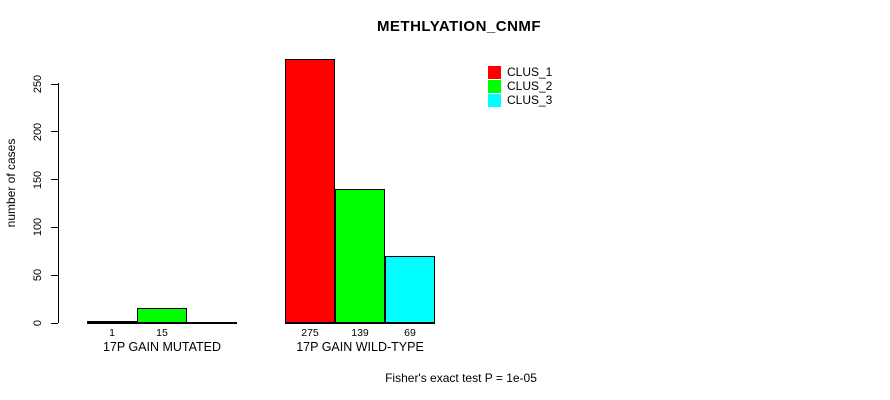 This screenshot has height=400, width=890. I want to click on legend-row-clus_3: CLUS_3, so click(520, 100).